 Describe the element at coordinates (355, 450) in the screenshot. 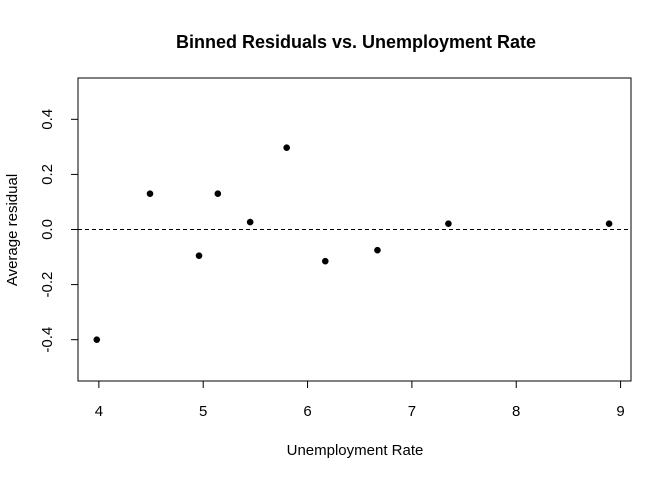

I see `x-axis-label: Unemployment Rate` at that location.